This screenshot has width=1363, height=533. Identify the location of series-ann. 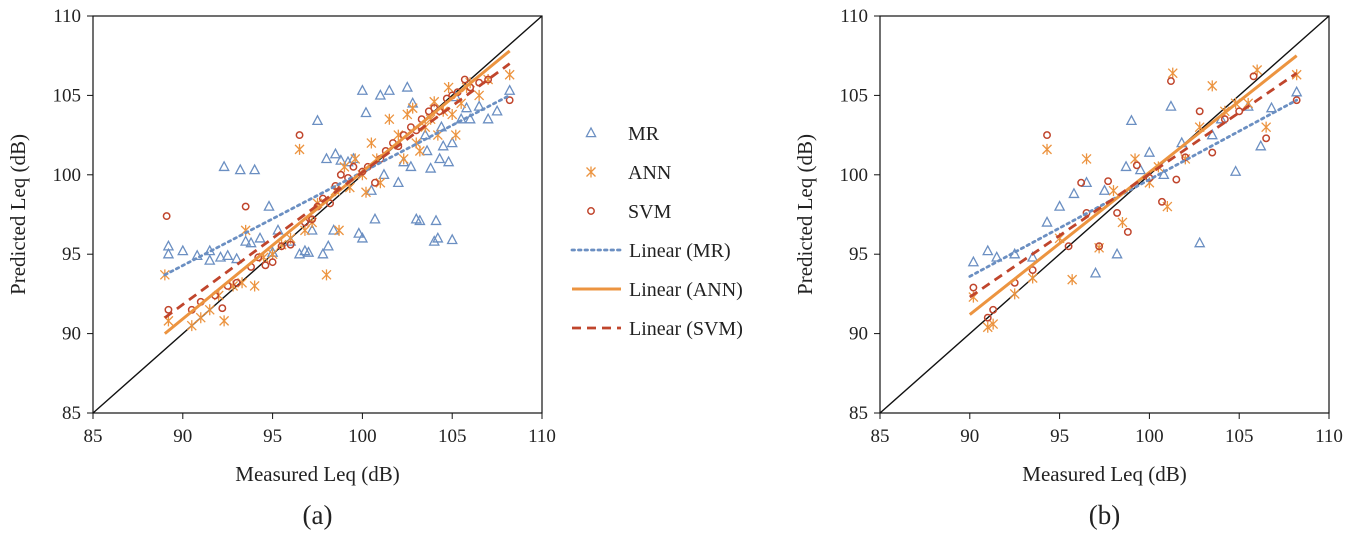
(1135, 198).